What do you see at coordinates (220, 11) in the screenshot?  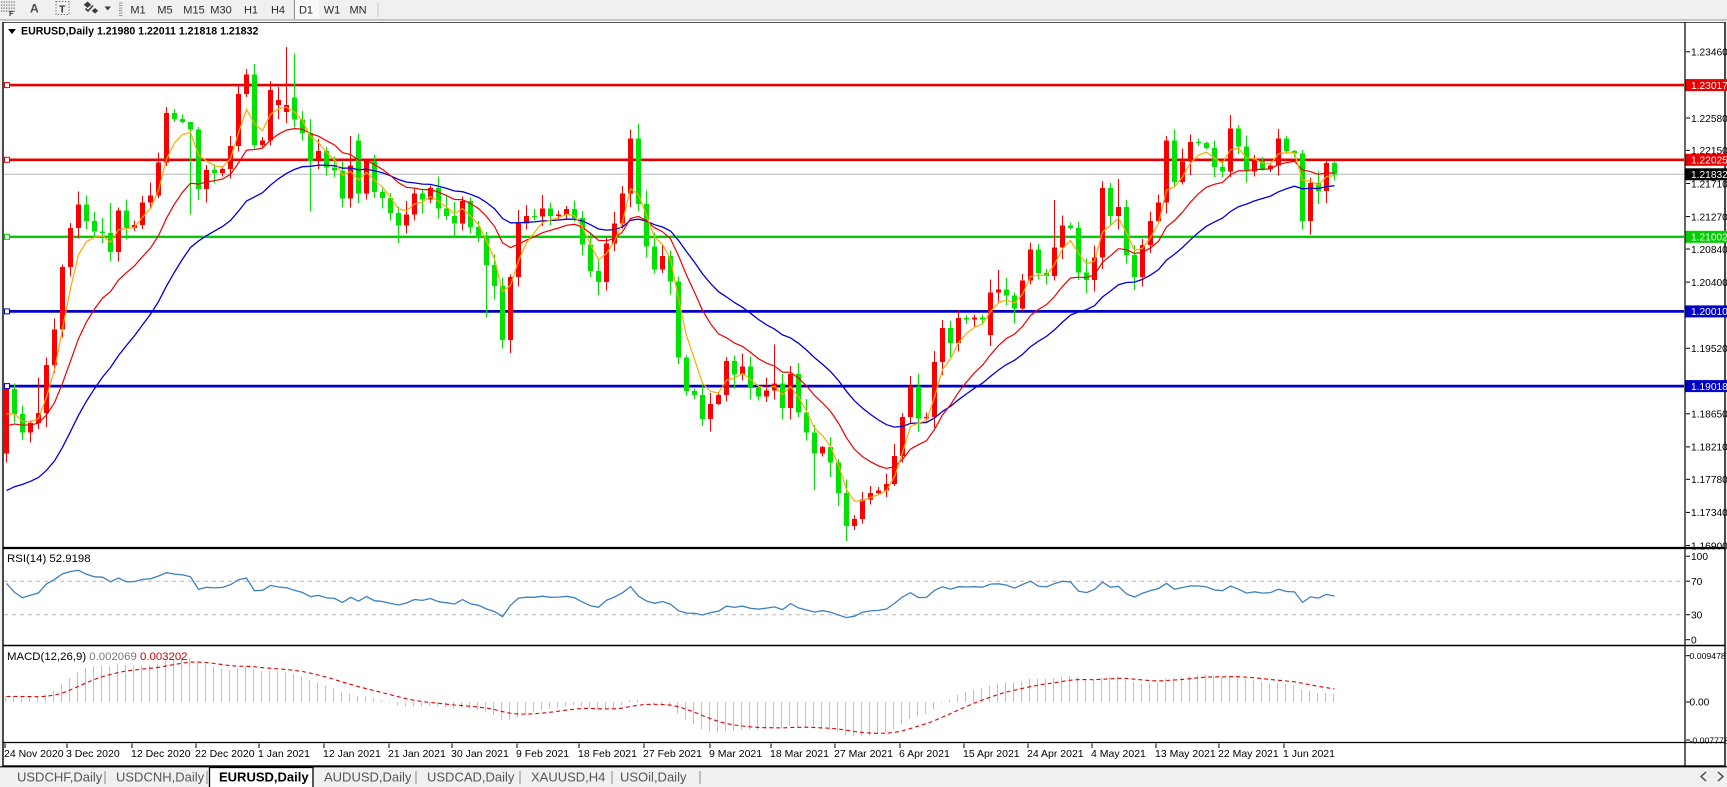 I see `svg-text: M30` at bounding box center [220, 11].